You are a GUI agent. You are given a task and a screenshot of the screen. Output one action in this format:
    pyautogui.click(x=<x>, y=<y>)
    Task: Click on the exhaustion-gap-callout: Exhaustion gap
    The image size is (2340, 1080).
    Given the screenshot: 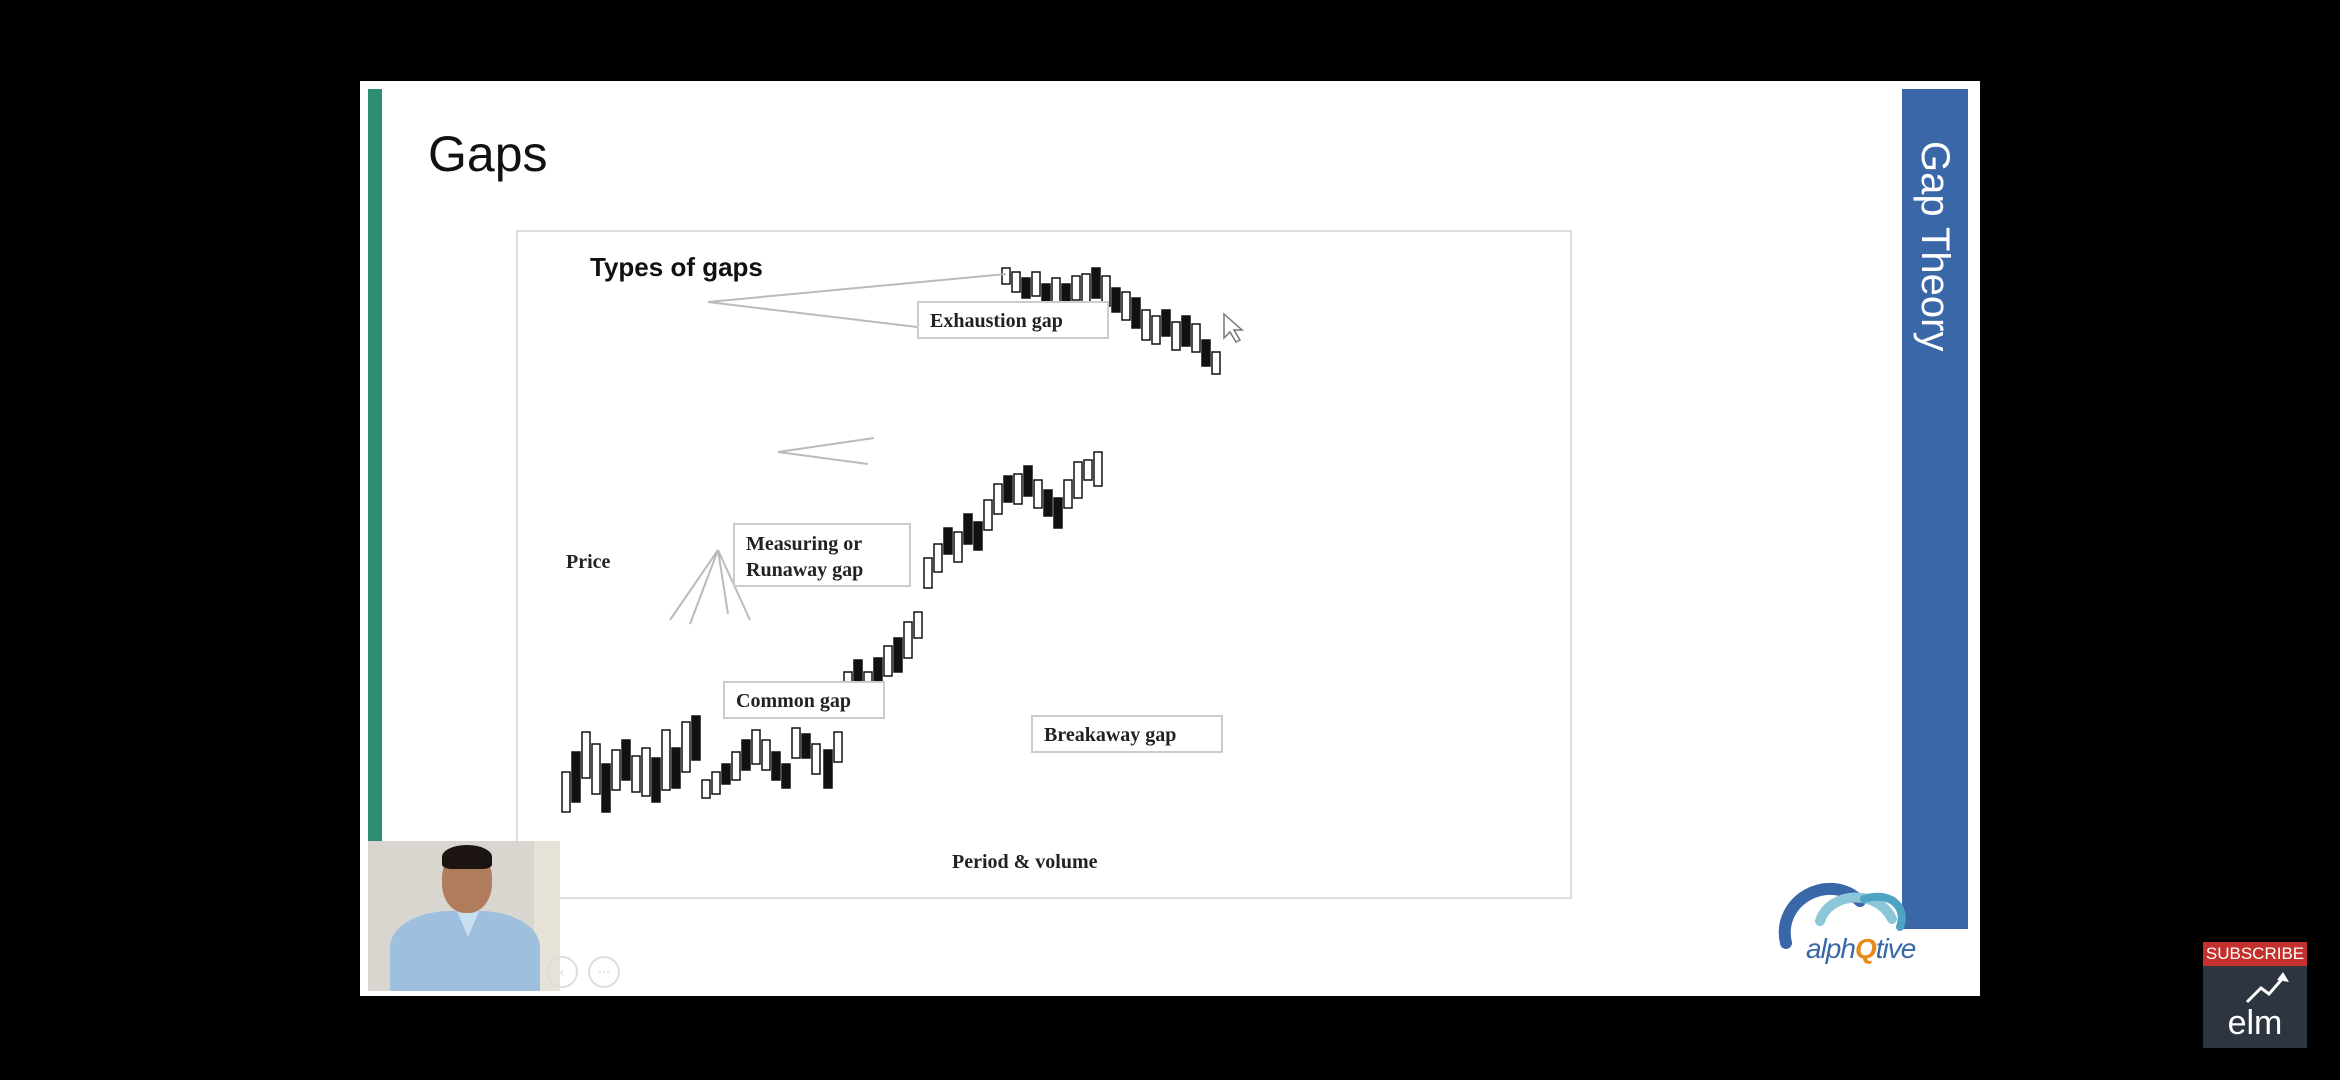 What is the action you would take?
    pyautogui.click(x=1013, y=320)
    